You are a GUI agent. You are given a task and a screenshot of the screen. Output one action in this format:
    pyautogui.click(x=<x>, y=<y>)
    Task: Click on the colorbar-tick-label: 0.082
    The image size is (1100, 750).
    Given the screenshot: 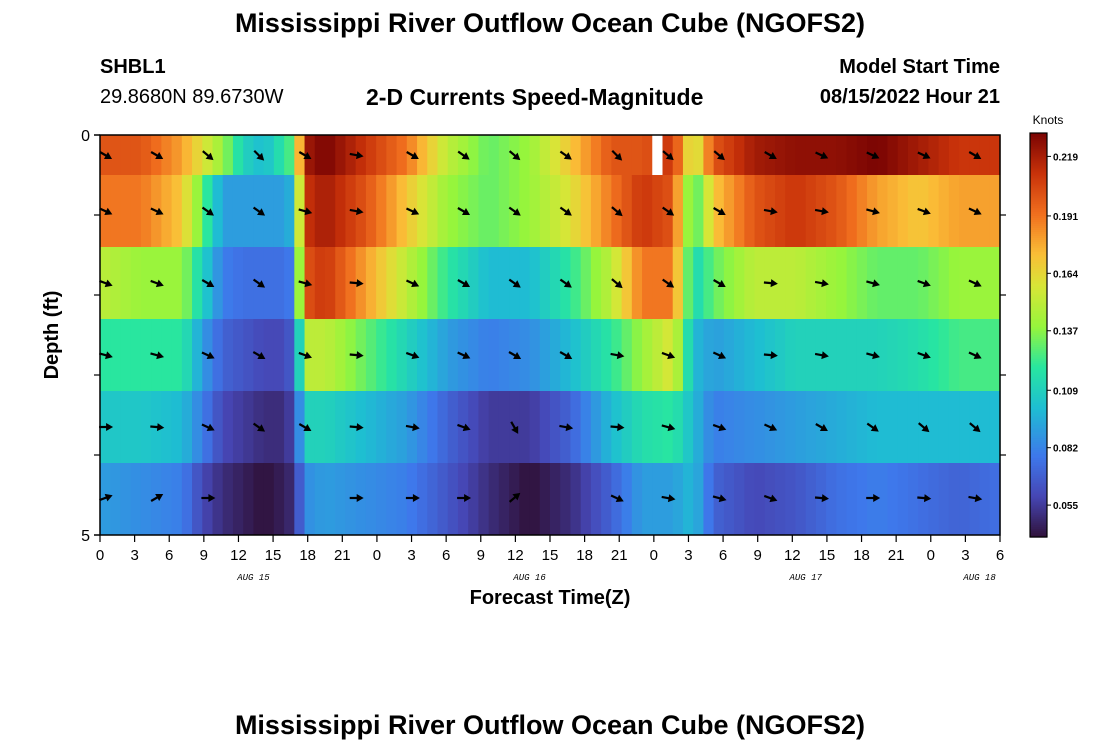 What is the action you would take?
    pyautogui.click(x=1065, y=449)
    